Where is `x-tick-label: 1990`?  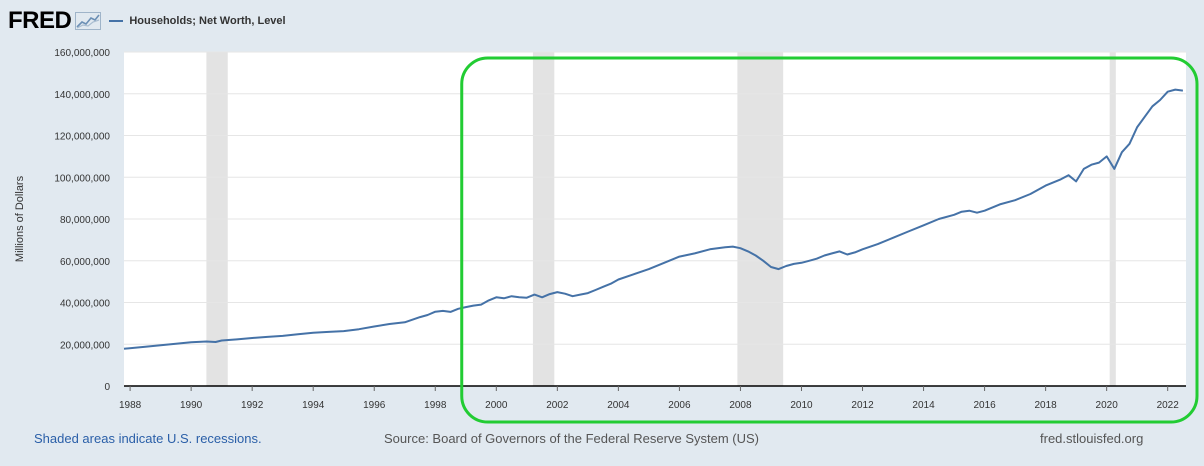 x-tick-label: 1990 is located at coordinates (191, 405).